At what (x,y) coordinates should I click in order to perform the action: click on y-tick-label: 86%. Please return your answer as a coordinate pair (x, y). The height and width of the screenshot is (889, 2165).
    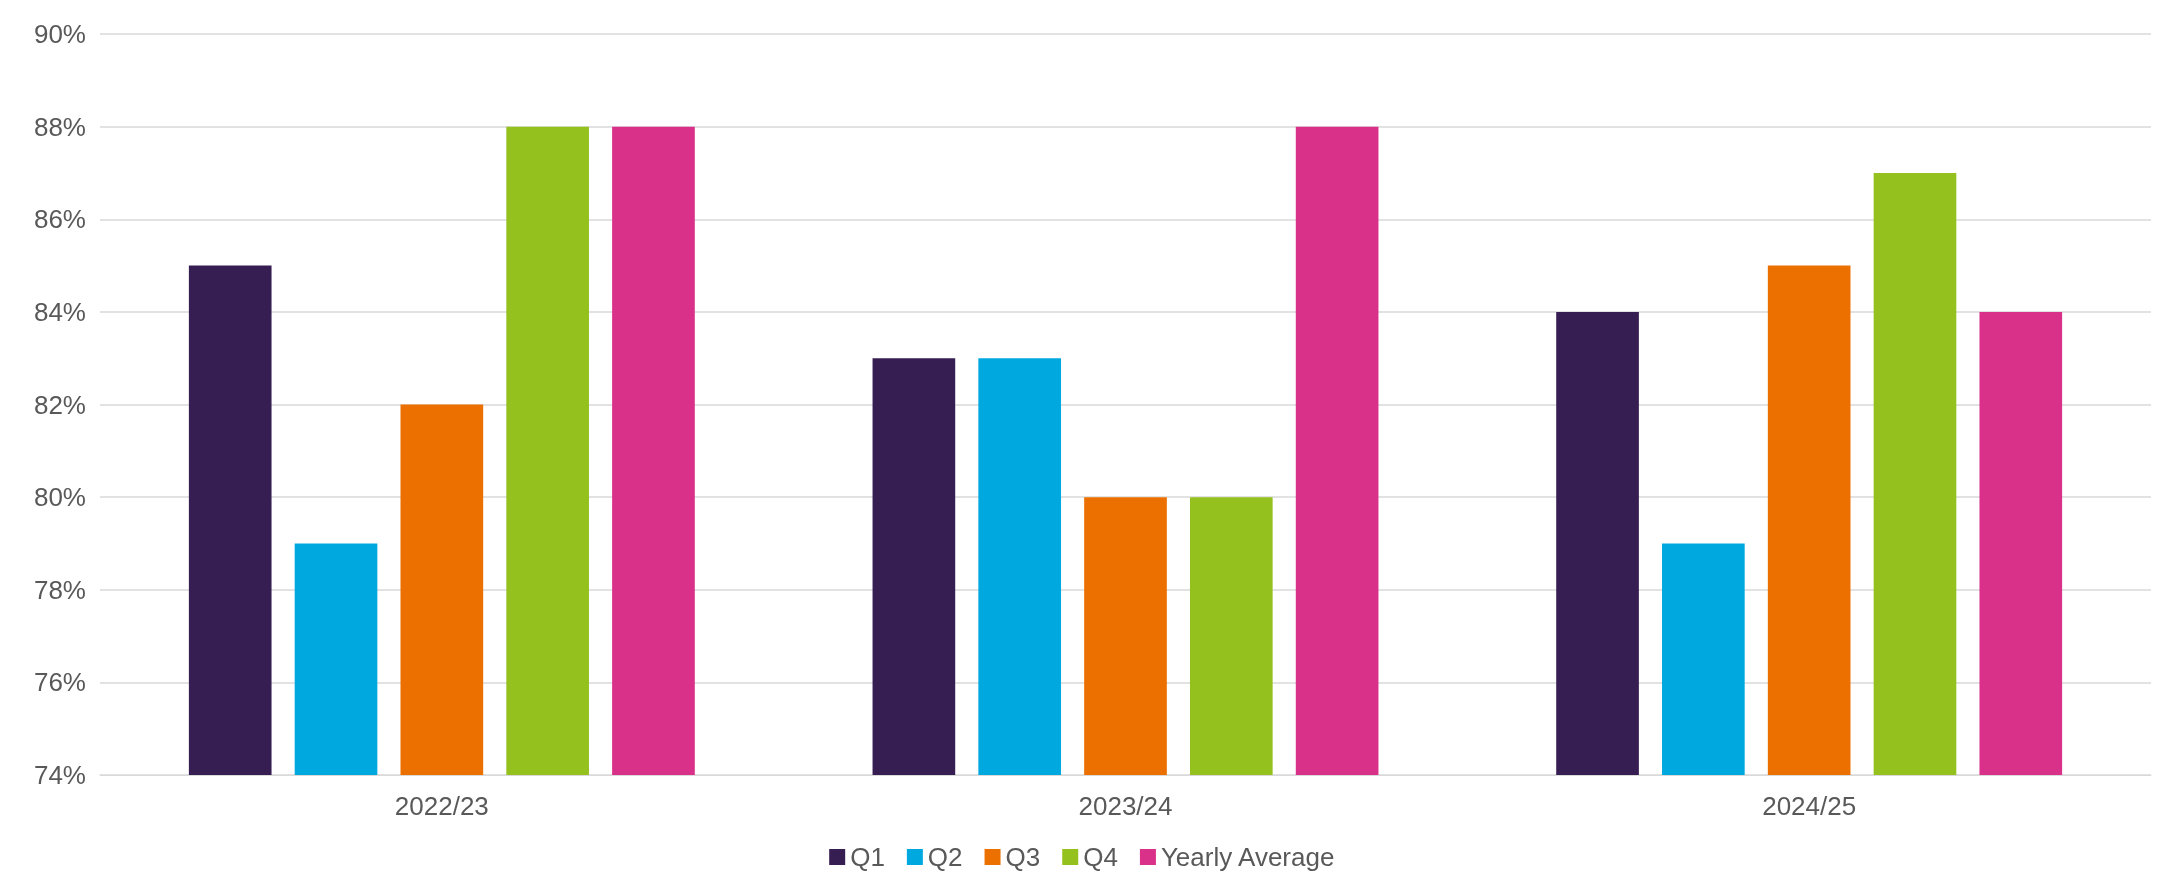
    Looking at the image, I should click on (59, 219).